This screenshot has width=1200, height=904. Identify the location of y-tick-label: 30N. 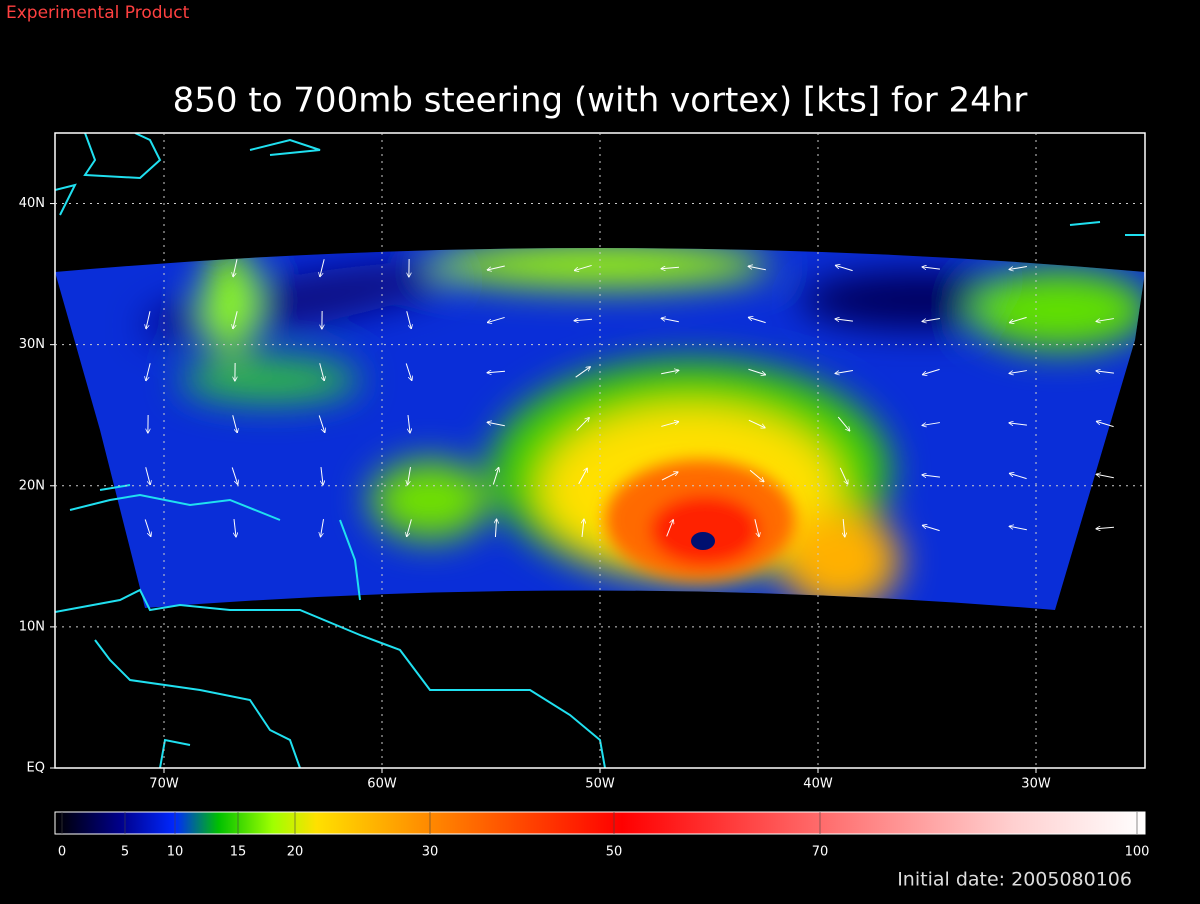
(32, 344).